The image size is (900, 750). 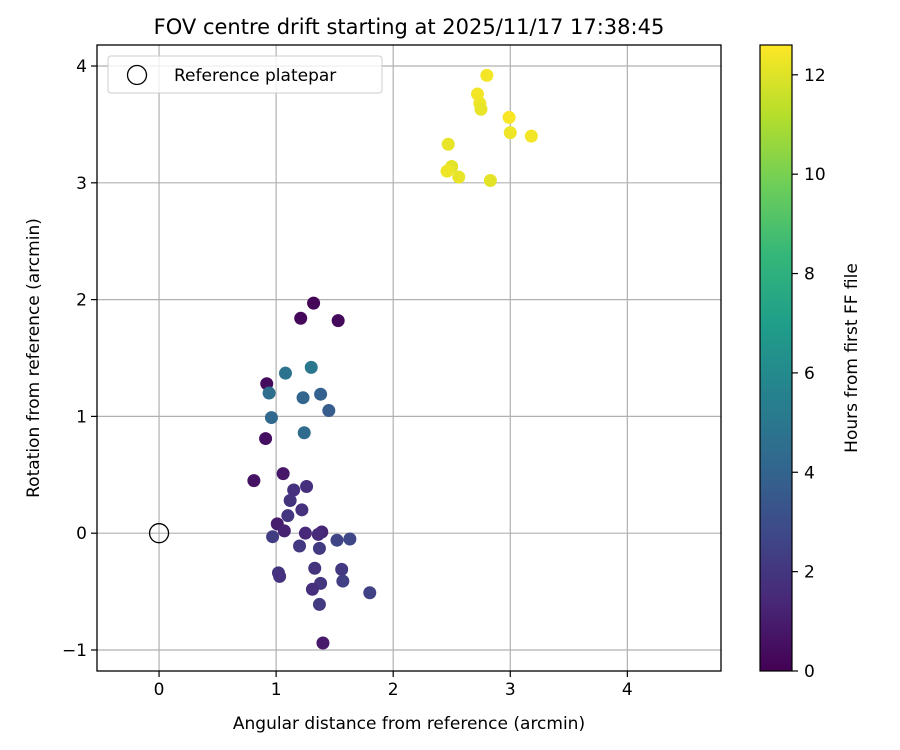 I want to click on legend-box, so click(x=245, y=74).